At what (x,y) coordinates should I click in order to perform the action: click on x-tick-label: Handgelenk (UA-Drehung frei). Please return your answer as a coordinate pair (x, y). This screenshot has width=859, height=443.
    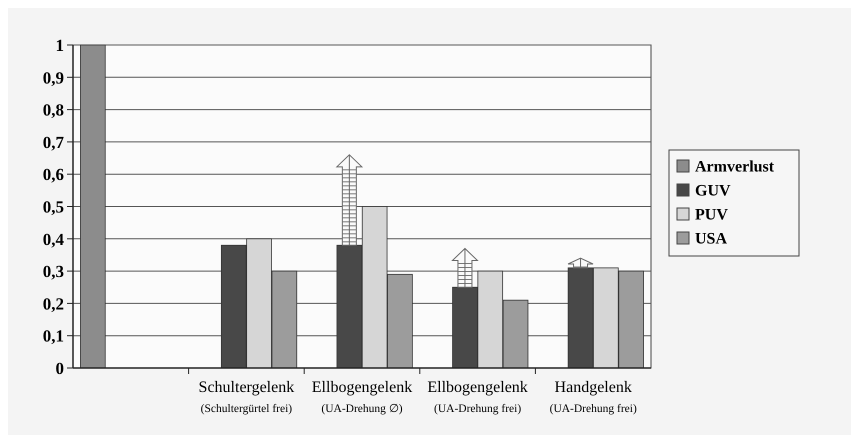
    Looking at the image, I should click on (593, 397).